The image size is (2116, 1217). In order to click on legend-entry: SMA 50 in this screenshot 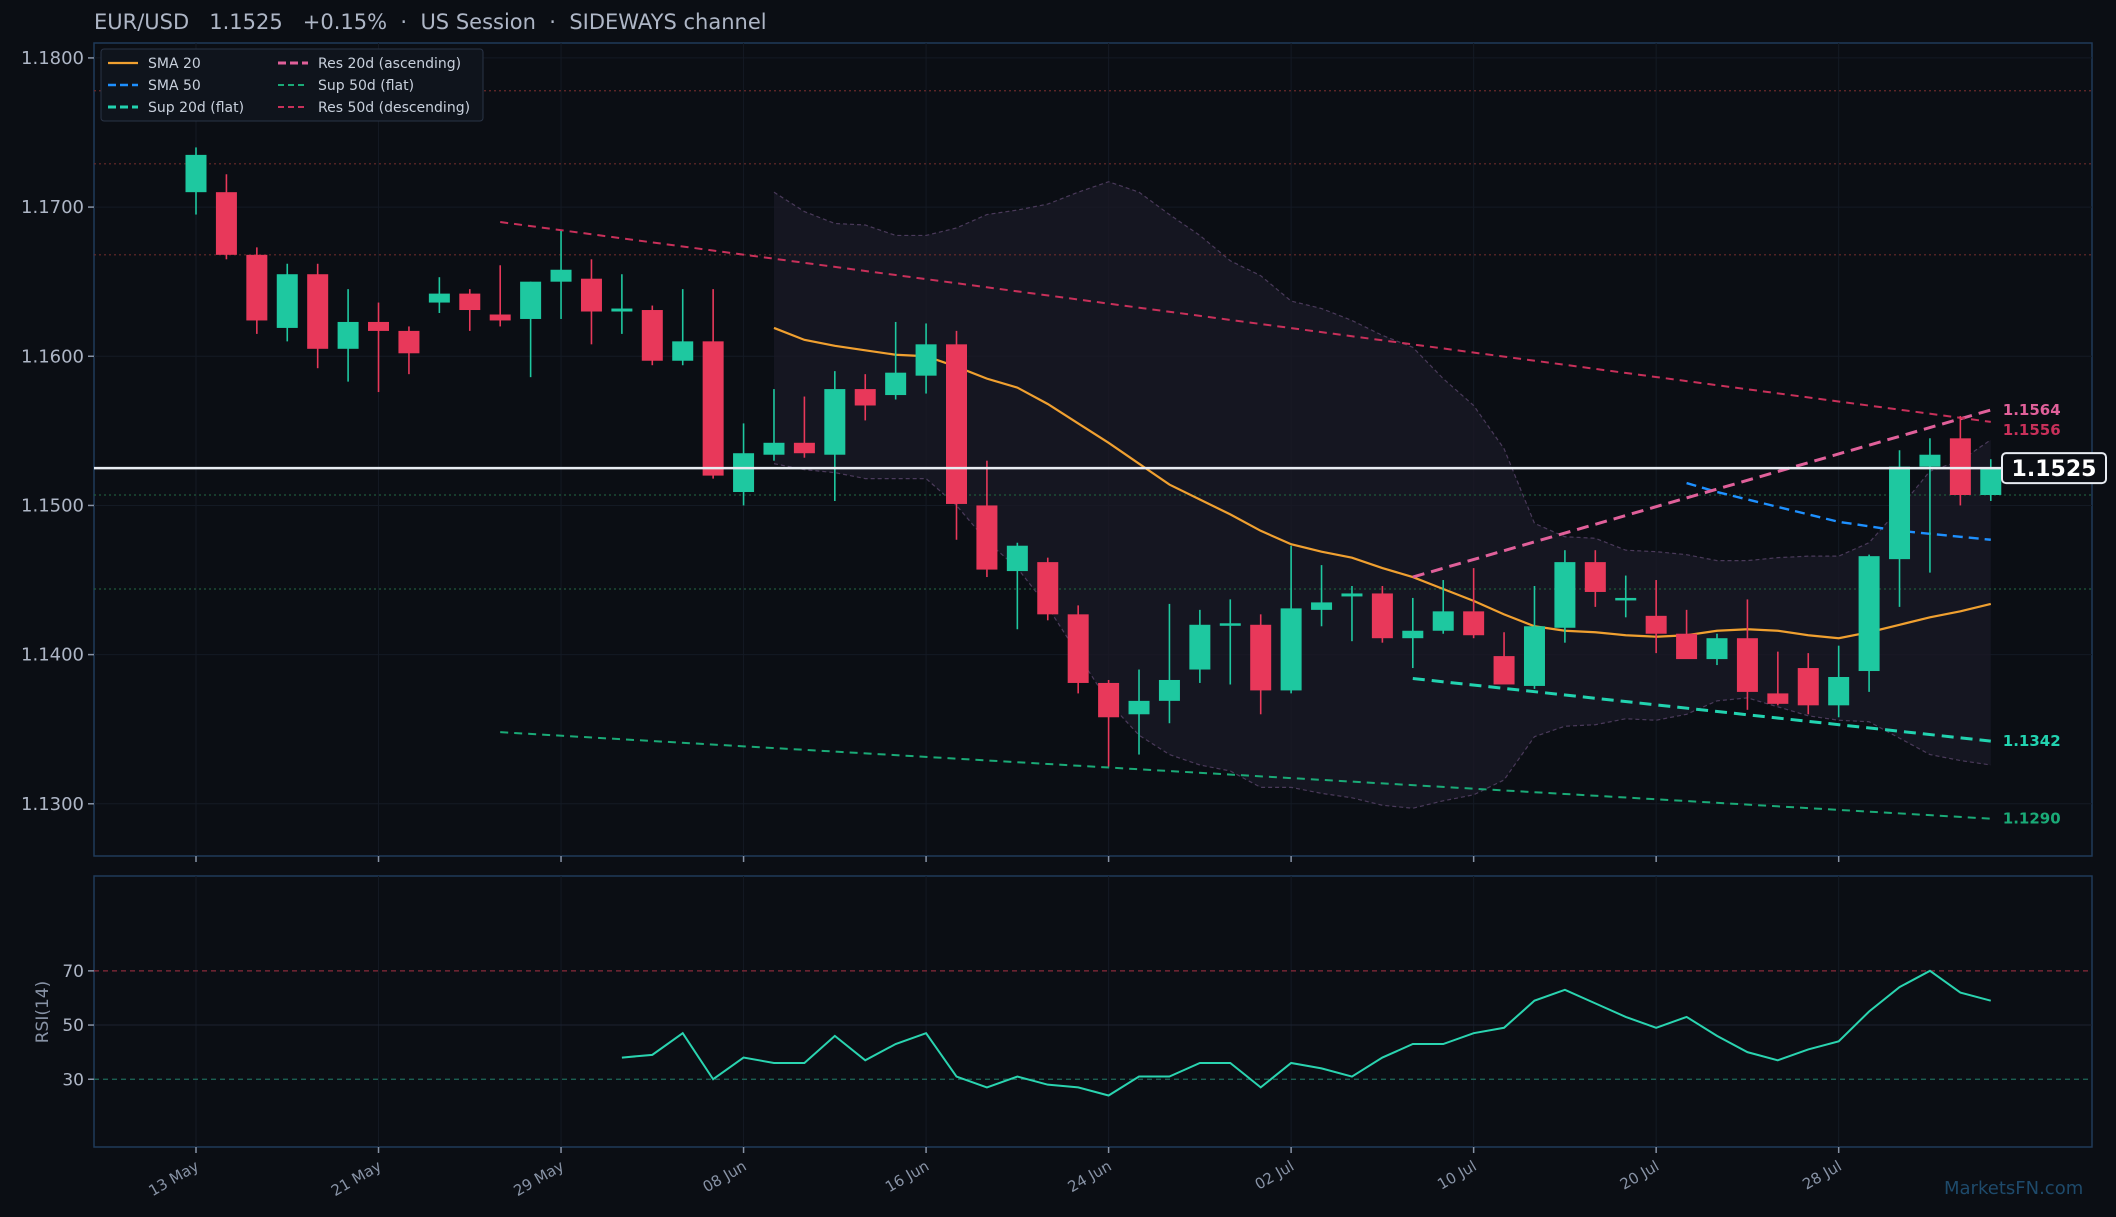, I will do `click(174, 86)`.